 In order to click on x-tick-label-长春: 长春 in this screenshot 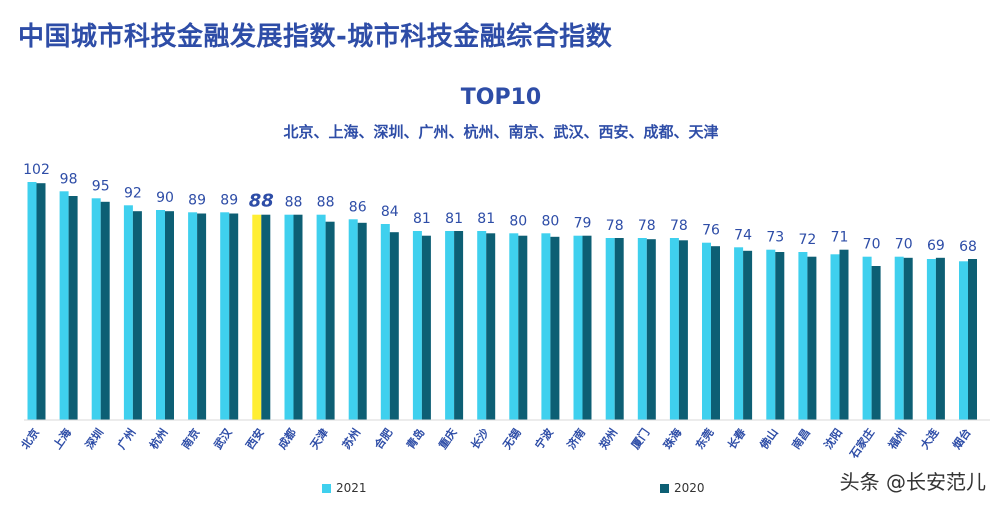, I will do `click(736, 438)`.